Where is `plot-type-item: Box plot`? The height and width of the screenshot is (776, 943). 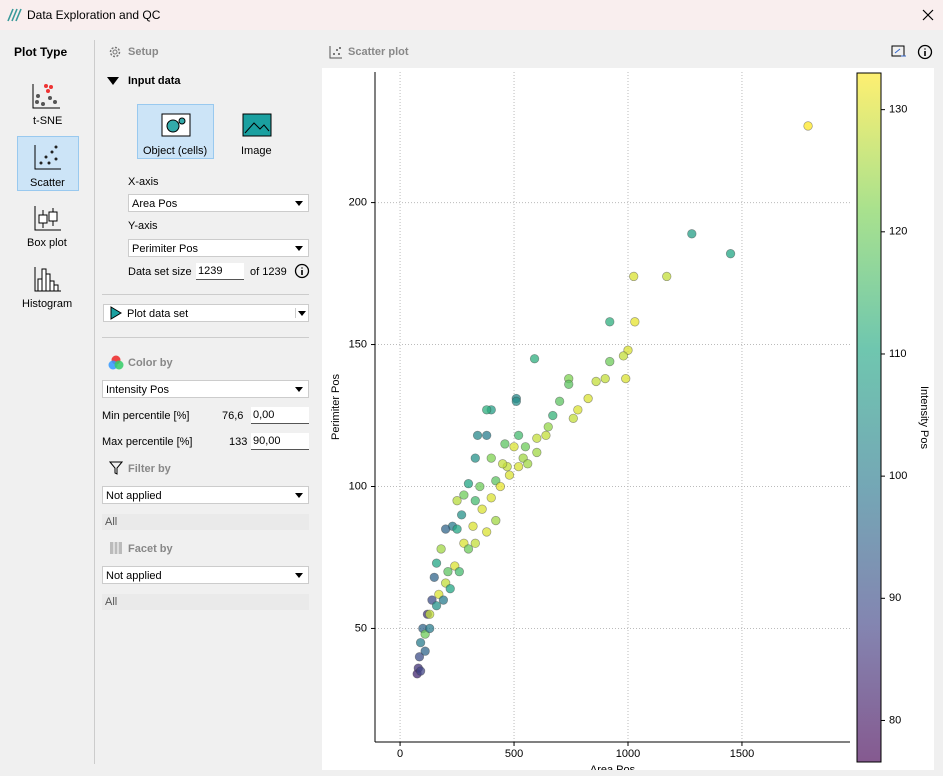
plot-type-item: Box plot is located at coordinates (47, 243).